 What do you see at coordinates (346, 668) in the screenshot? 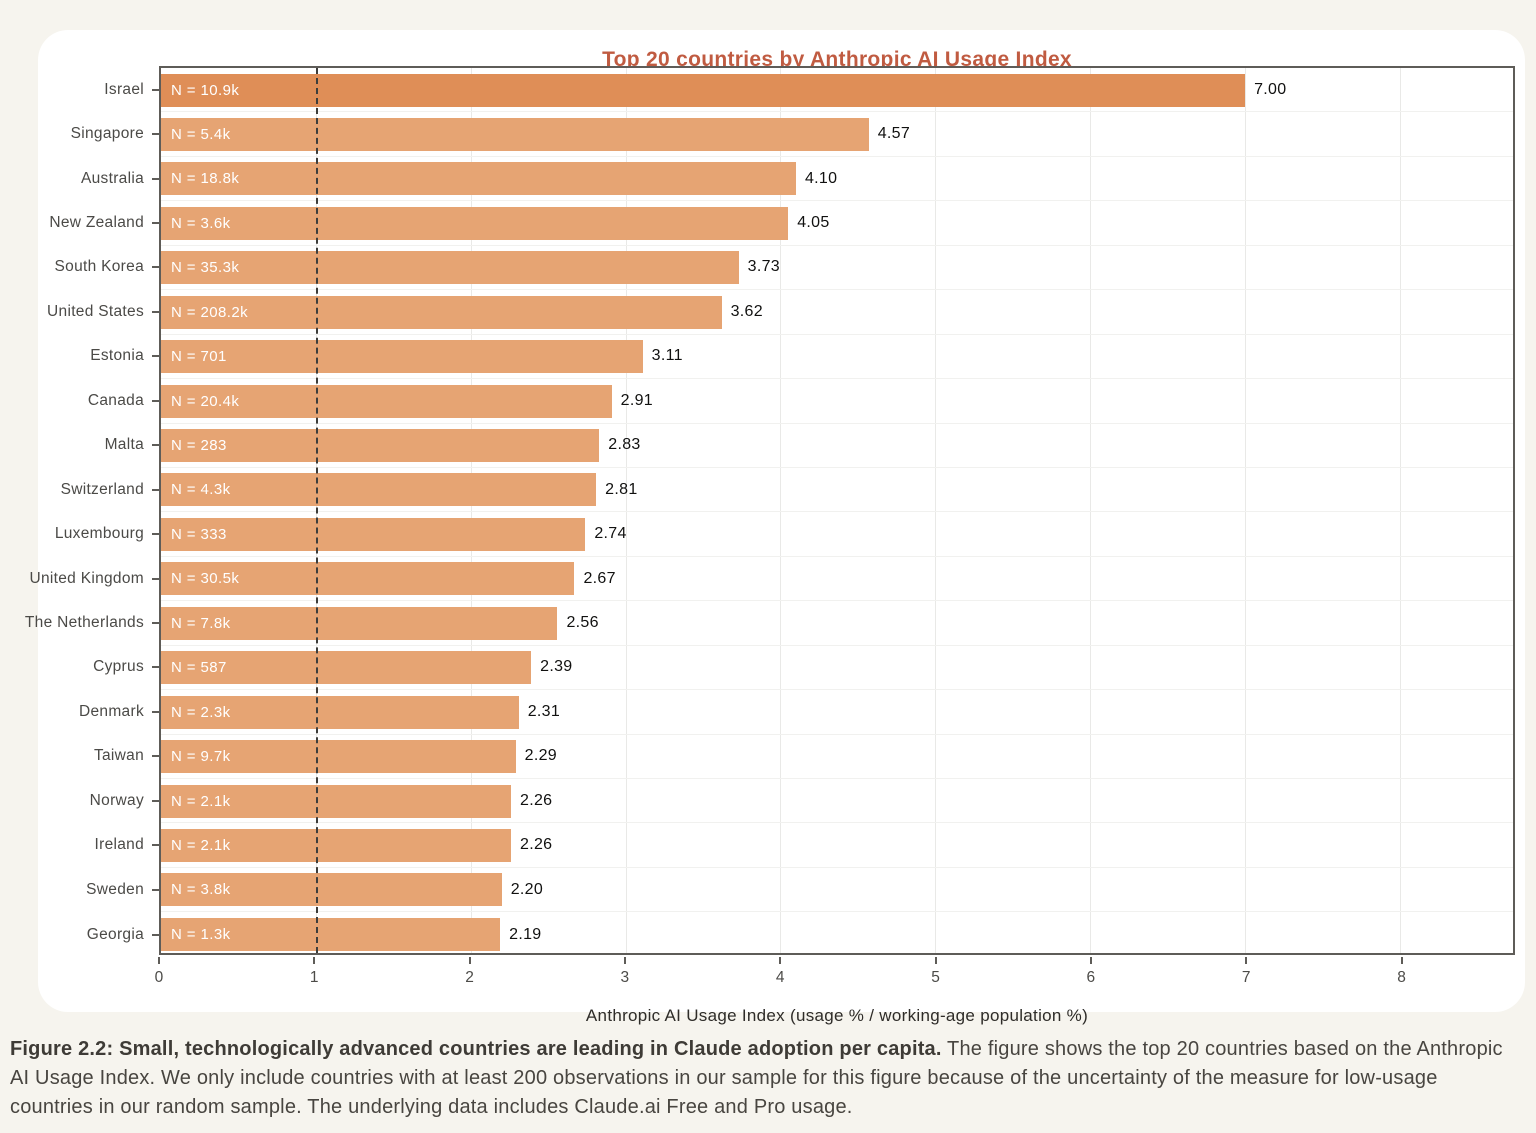
I see `bar: N = 587` at bounding box center [346, 668].